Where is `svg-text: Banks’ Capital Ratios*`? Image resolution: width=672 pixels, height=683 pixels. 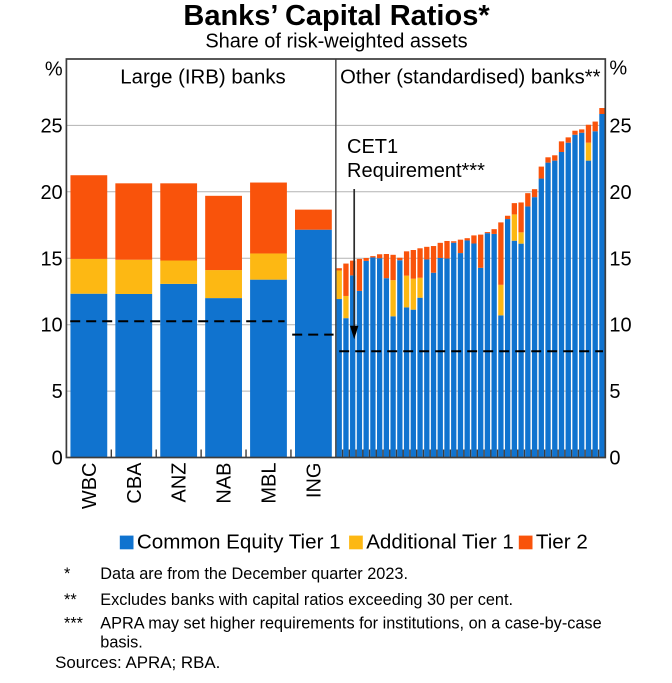
svg-text: Banks’ Capital Ratios* is located at coordinates (336, 16).